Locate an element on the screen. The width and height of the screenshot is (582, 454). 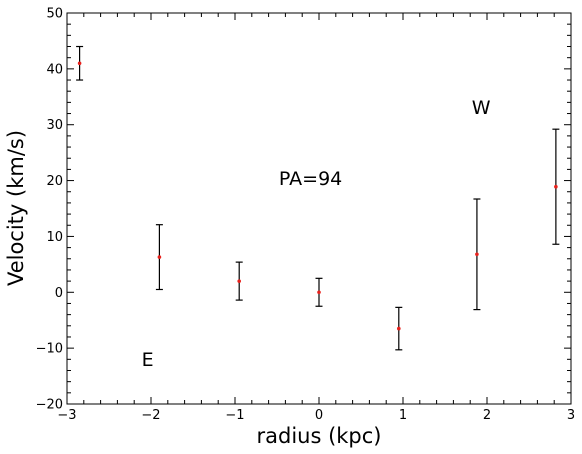
y-axis-label: Velocity (km/s) is located at coordinates (16, 208).